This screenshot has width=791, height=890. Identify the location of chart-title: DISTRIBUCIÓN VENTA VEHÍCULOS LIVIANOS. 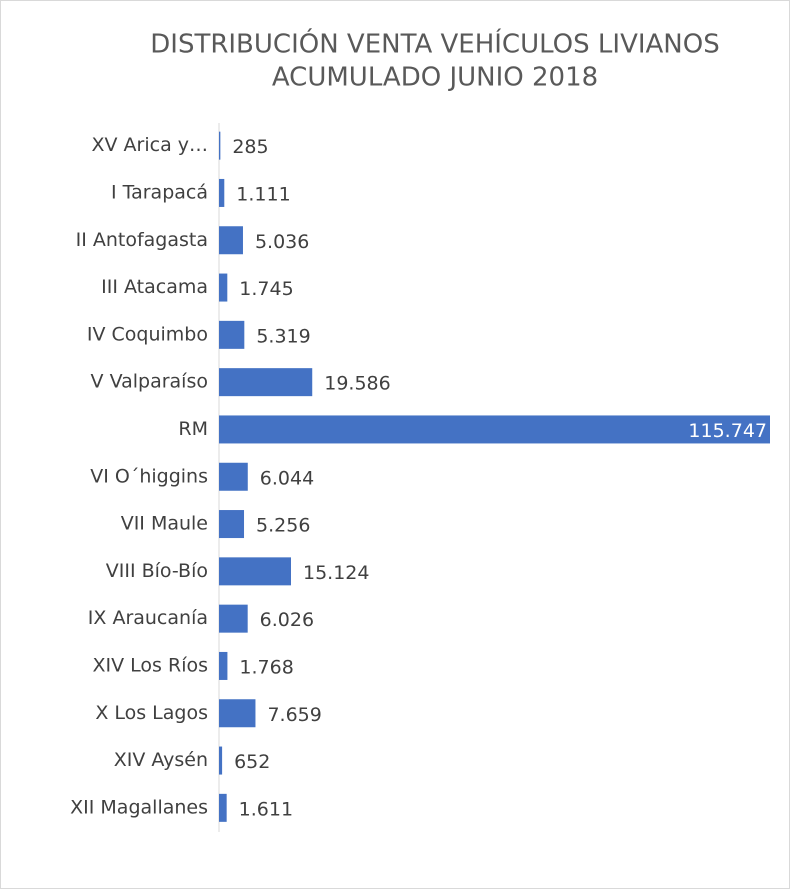
(434, 44).